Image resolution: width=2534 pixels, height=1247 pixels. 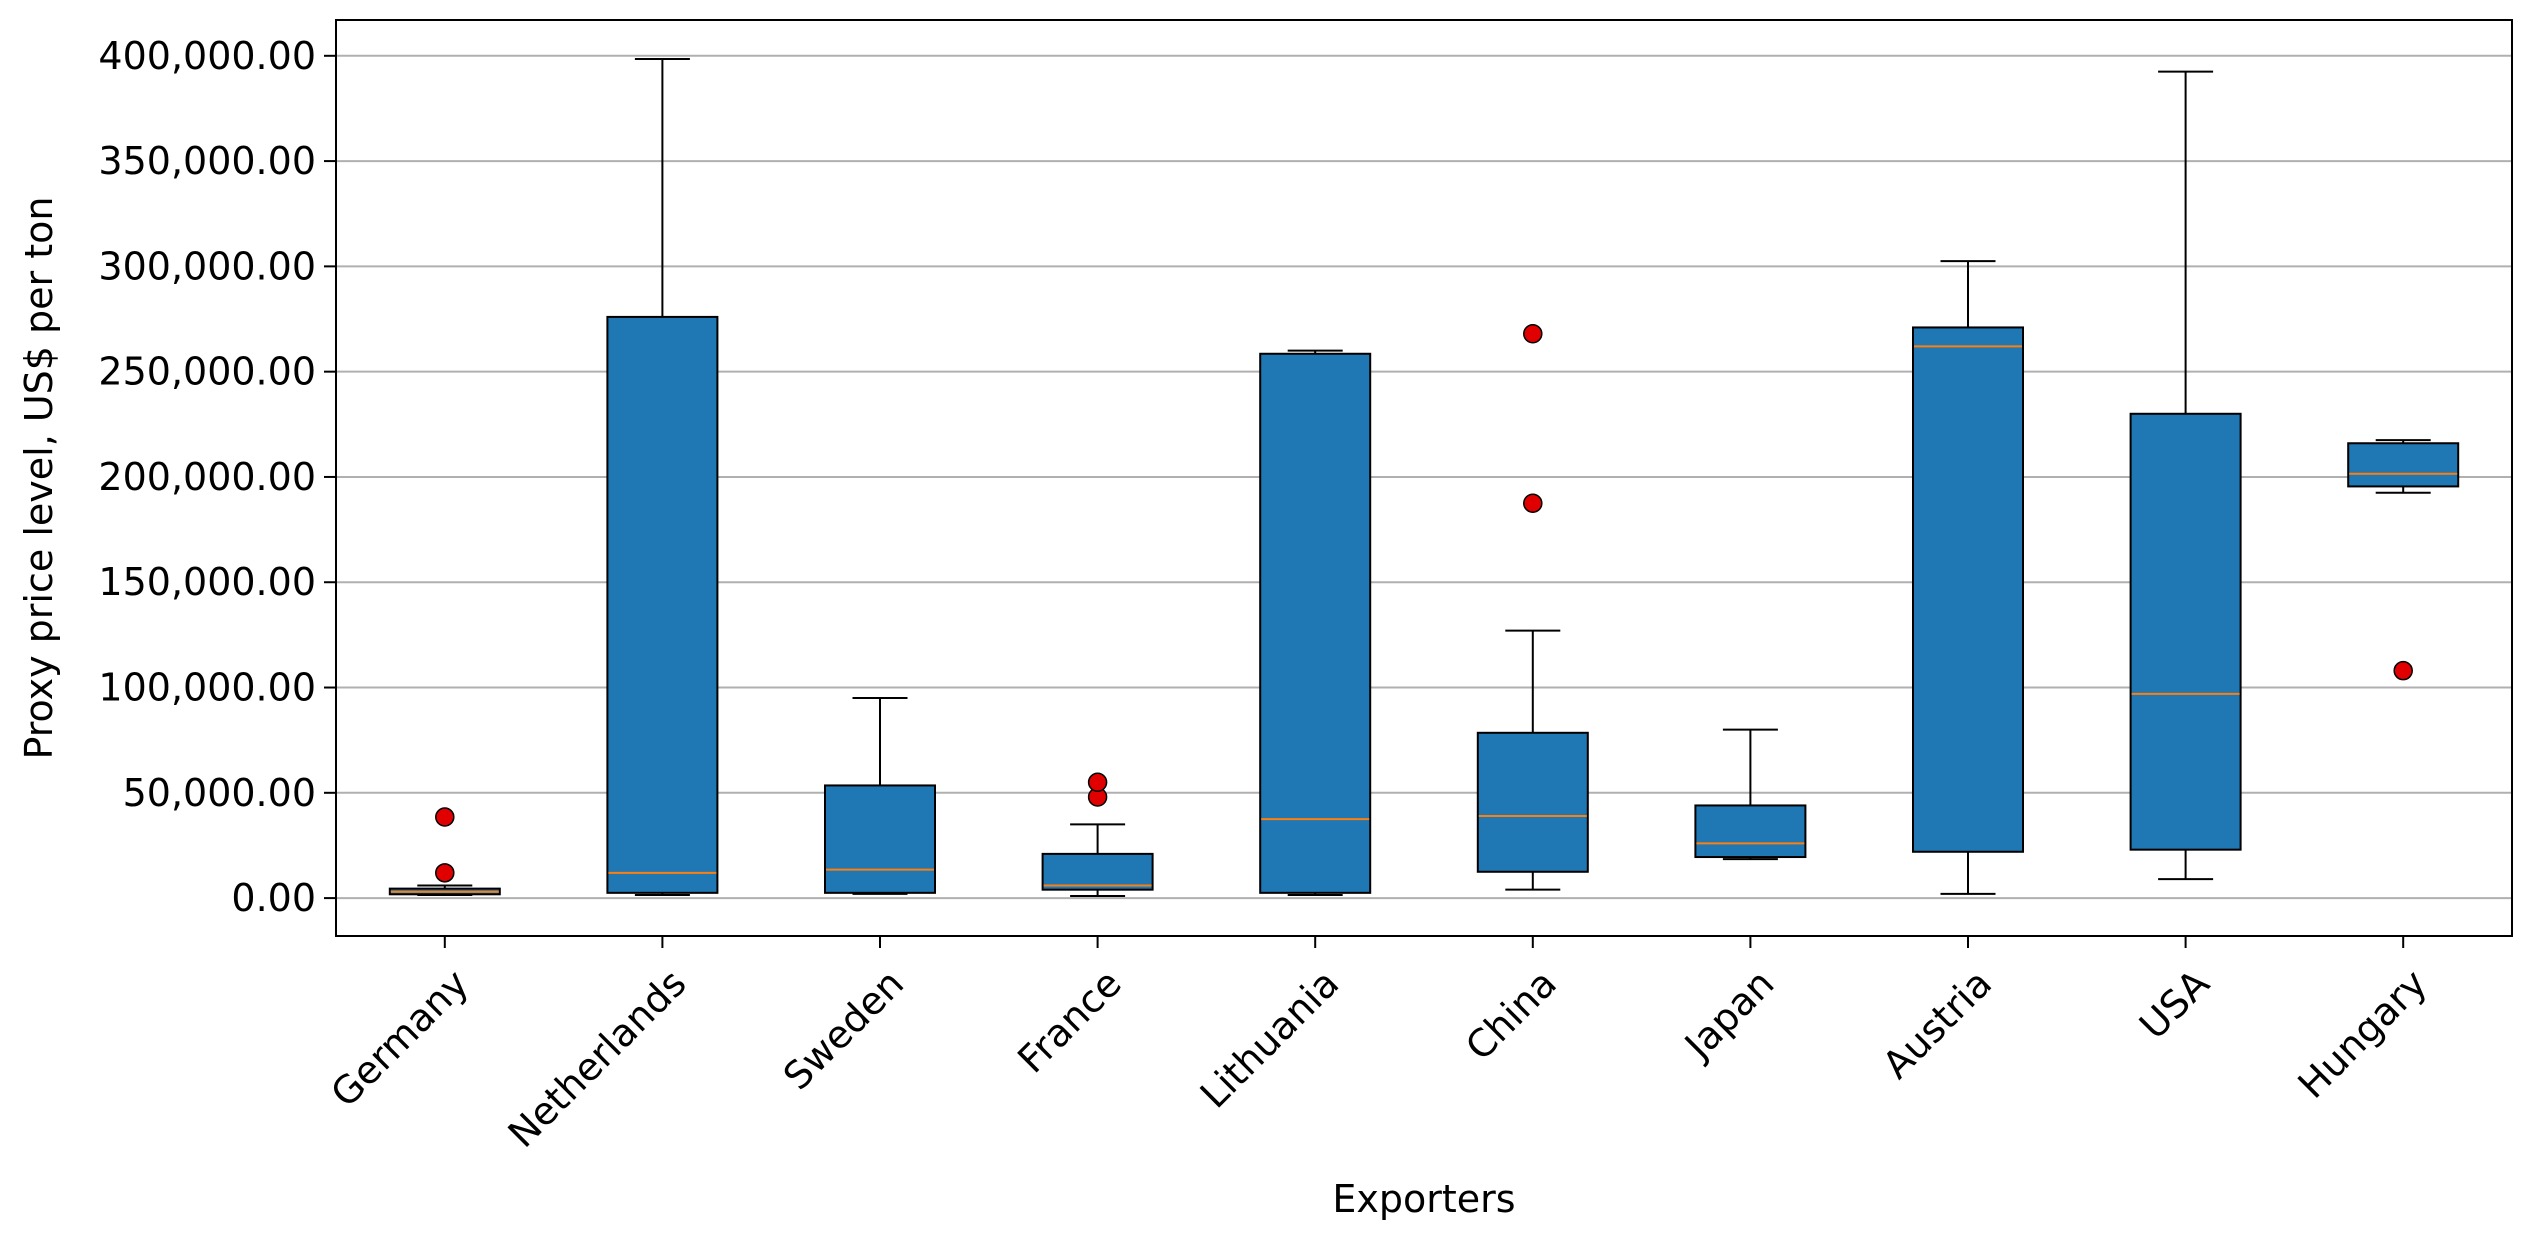 I want to click on x-tick-label: Austria, so click(x=1937, y=1024).